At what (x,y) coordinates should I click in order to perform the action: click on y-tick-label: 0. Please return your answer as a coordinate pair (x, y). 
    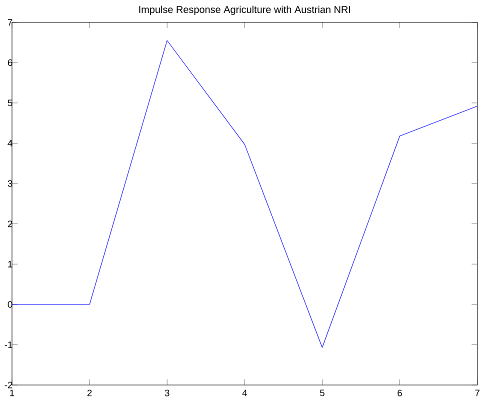
    Looking at the image, I should click on (10, 304).